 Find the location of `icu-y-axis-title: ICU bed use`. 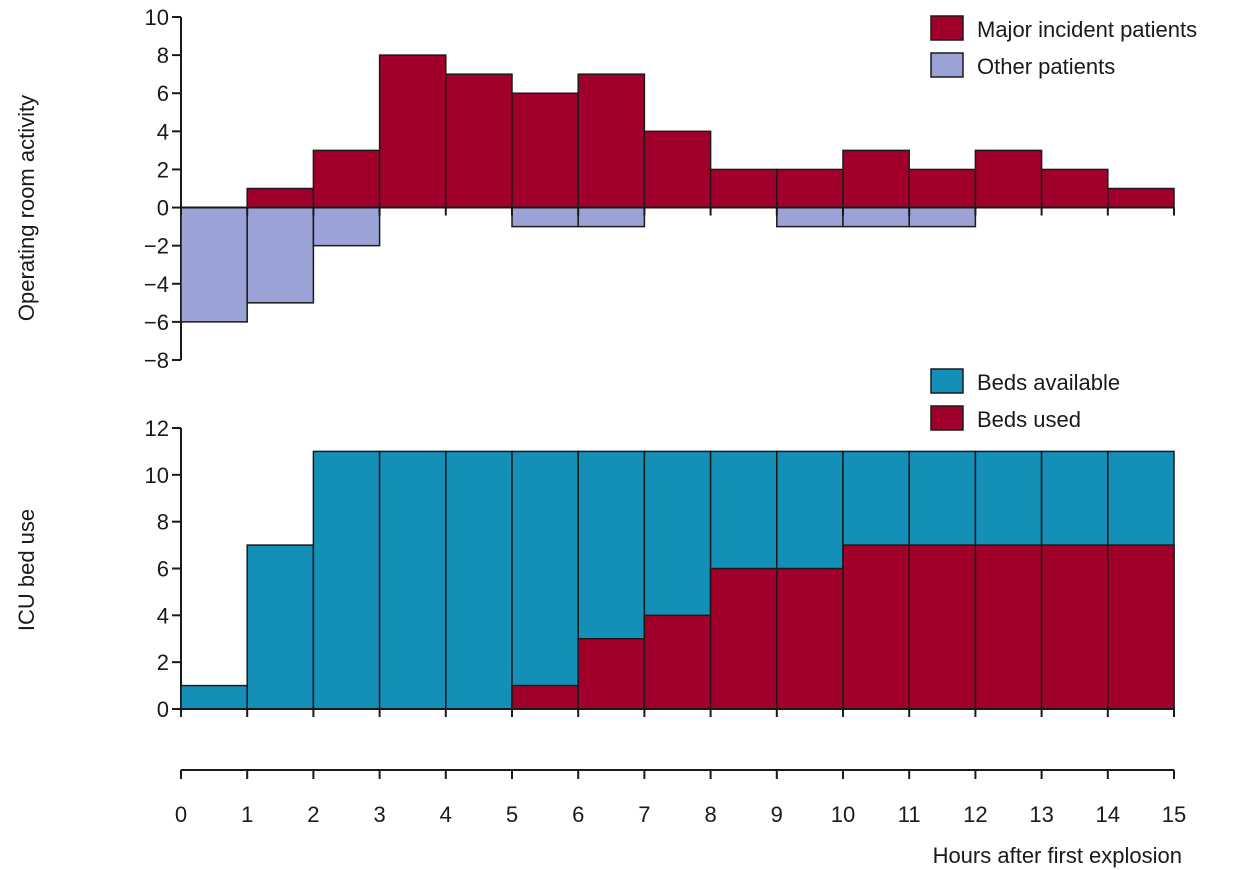

icu-y-axis-title: ICU bed use is located at coordinates (26, 570).